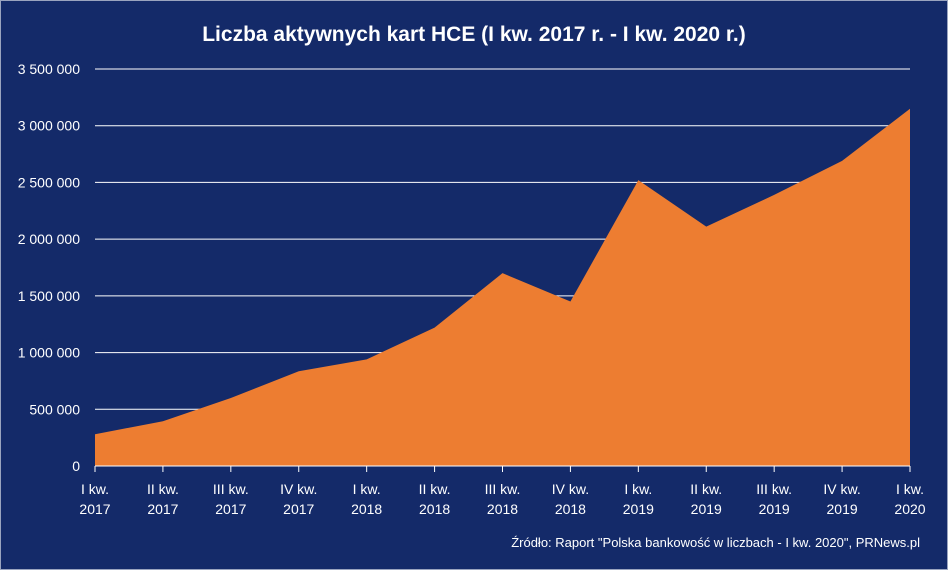 The width and height of the screenshot is (948, 570). Describe the element at coordinates (706, 499) in the screenshot. I see `x-tick-label: II kw. 2019` at that location.